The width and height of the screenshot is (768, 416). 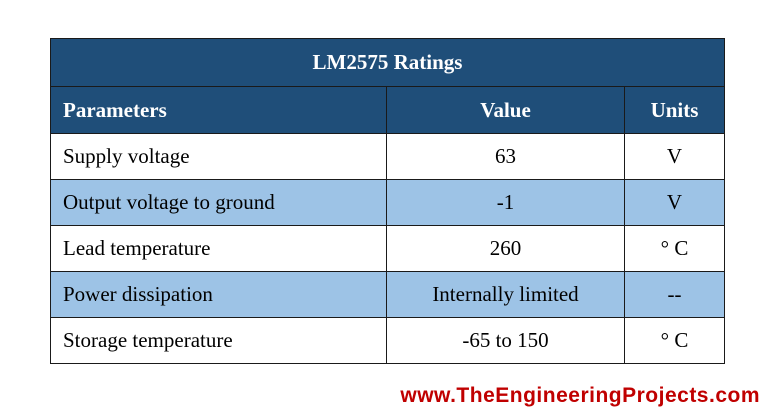 I want to click on table-row: Lead temperature 260 ° C, so click(x=387, y=248).